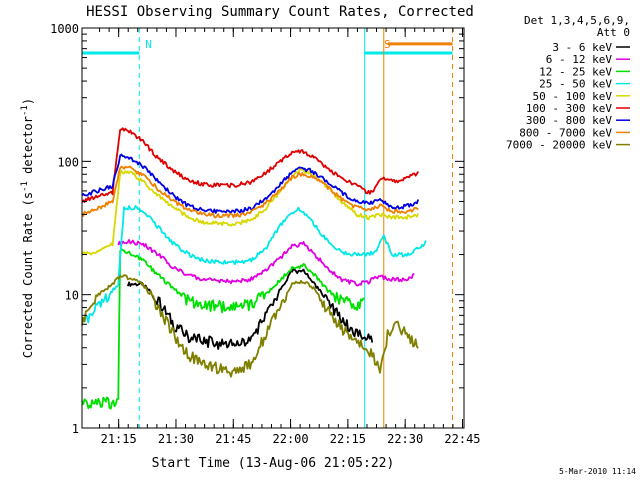 Image resolution: width=640 pixels, height=480 pixels. I want to click on legend-entry-label: 3 - 6 keV, so click(582, 47).